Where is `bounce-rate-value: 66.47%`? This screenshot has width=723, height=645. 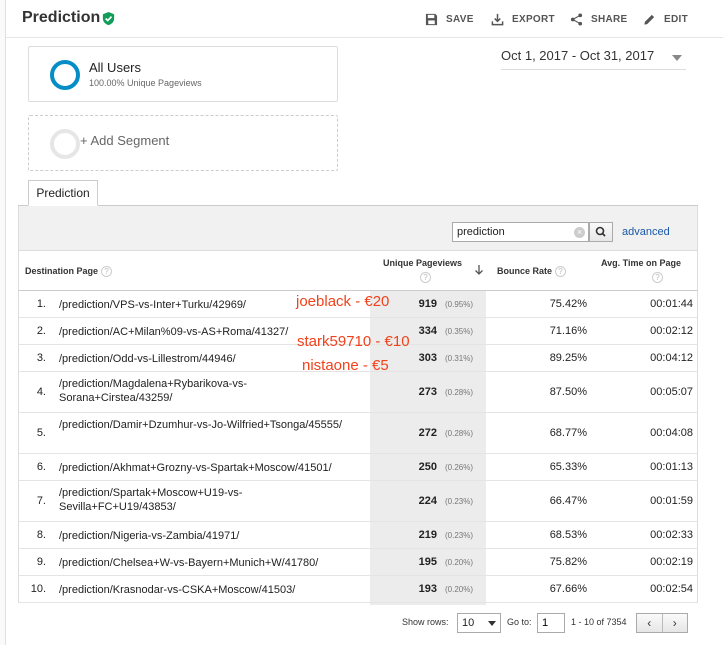
bounce-rate-value: 66.47% is located at coordinates (568, 501).